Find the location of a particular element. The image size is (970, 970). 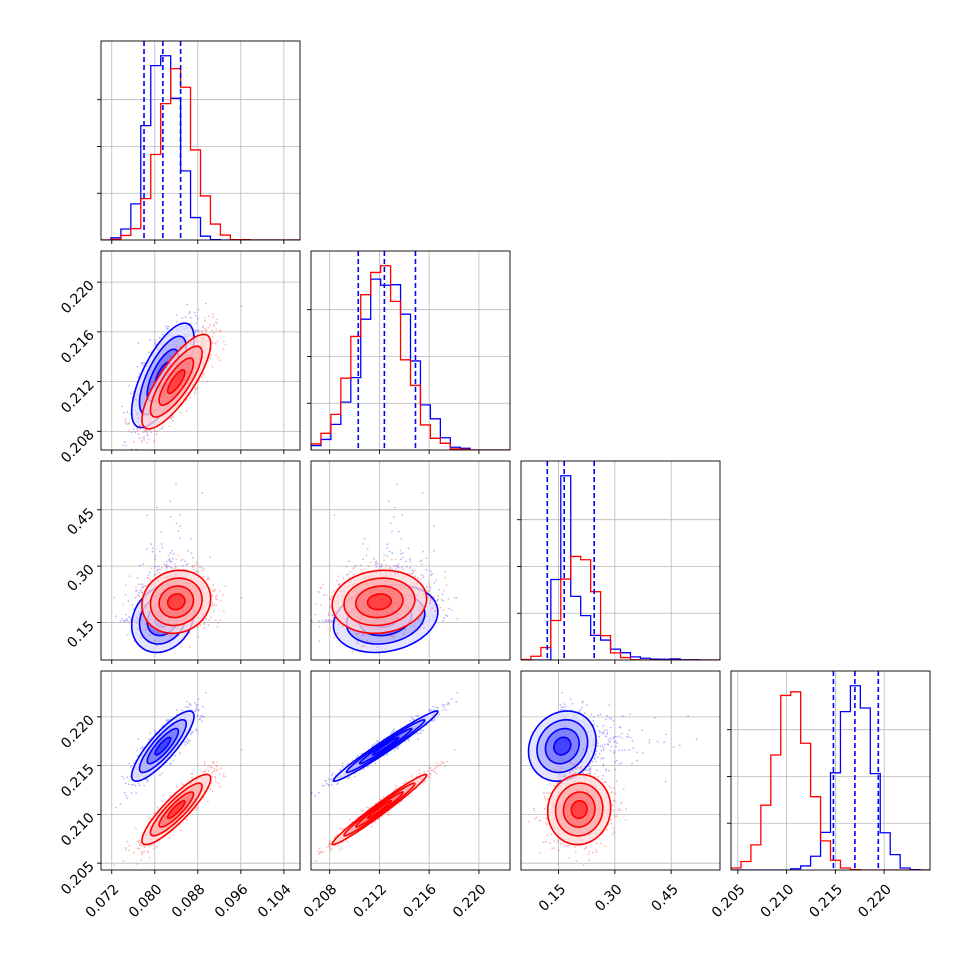

contour-line is located at coordinates (176, 381).